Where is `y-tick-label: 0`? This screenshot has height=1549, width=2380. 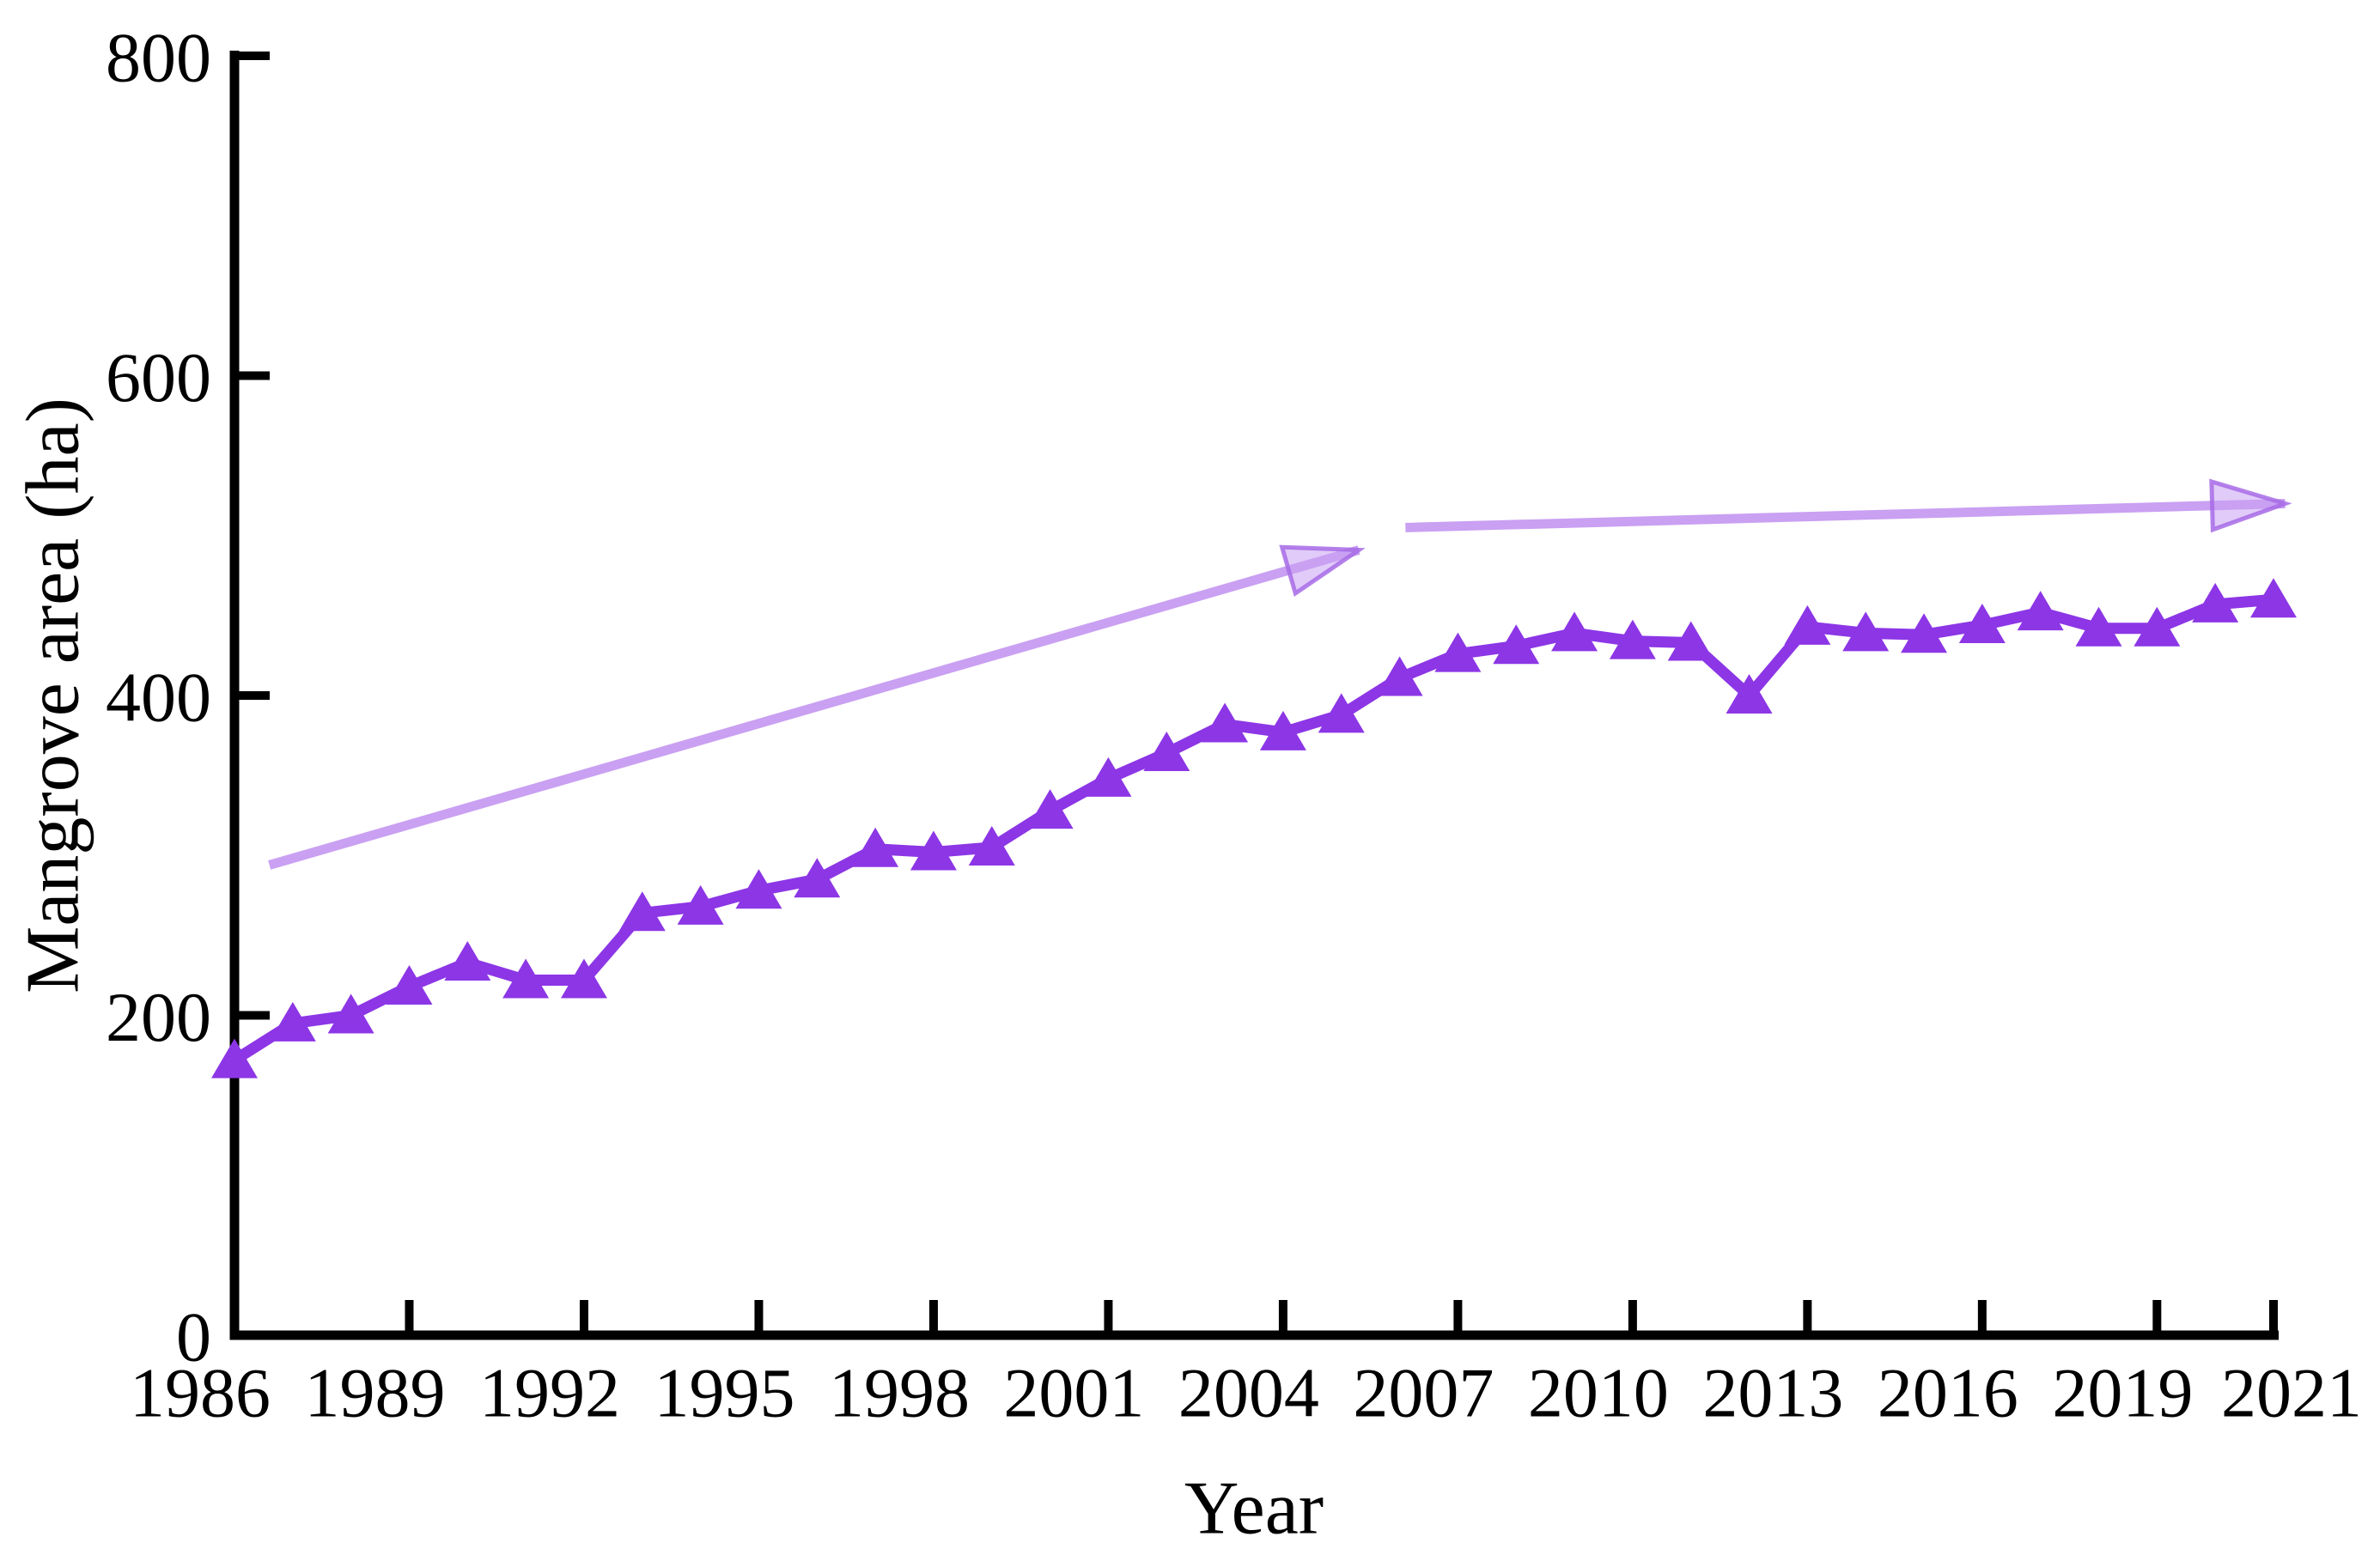 y-tick-label: 0 is located at coordinates (194, 1337).